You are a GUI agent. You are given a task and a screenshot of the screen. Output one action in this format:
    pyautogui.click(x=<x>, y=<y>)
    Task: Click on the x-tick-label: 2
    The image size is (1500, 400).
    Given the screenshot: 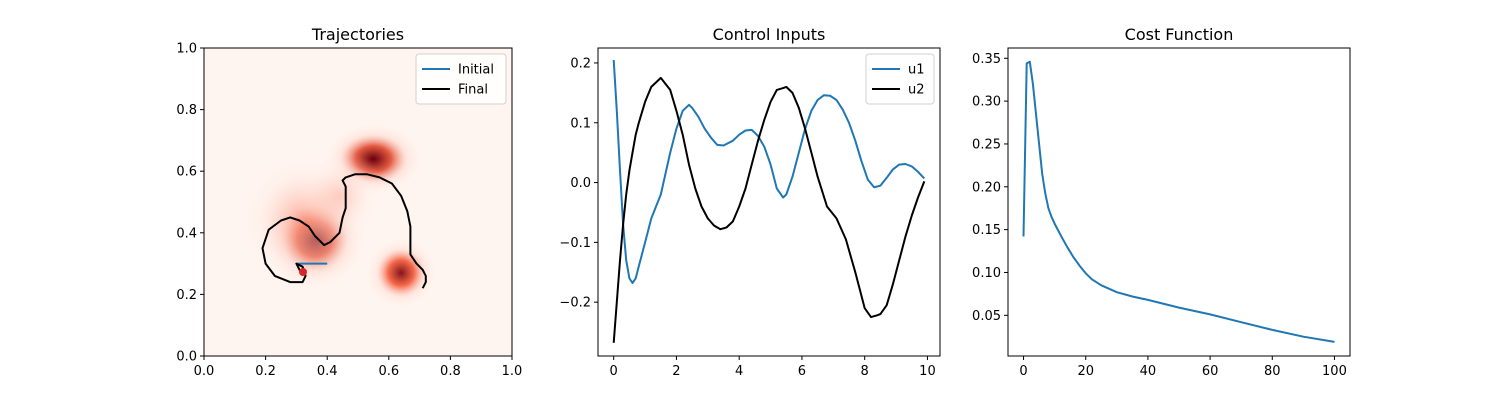 What is the action you would take?
    pyautogui.click(x=676, y=371)
    